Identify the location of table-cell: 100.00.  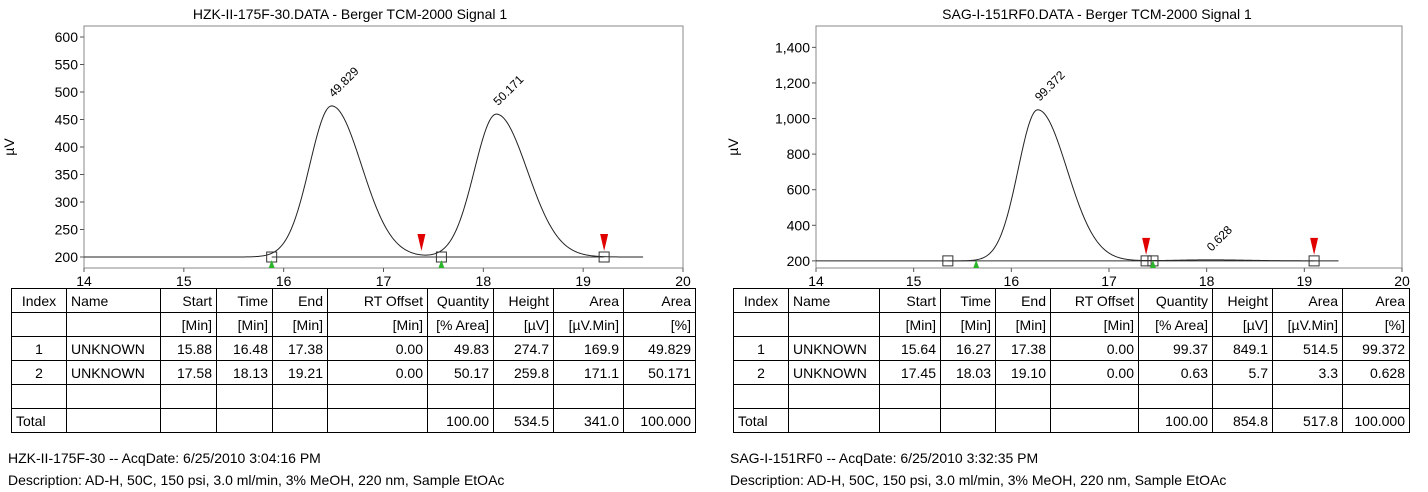
(1175, 420).